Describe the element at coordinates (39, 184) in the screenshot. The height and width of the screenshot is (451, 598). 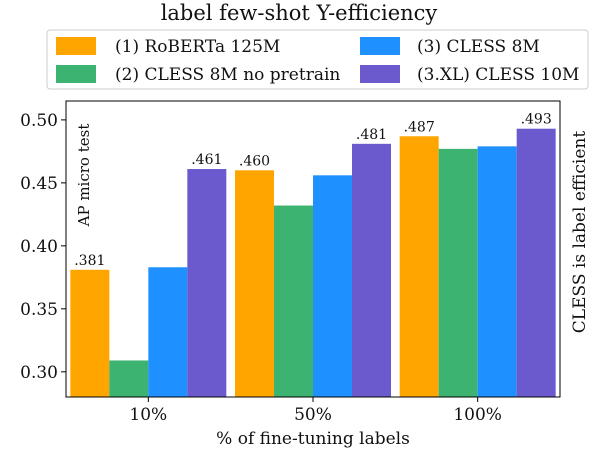
I see `y-tick-label: 0.45` at that location.